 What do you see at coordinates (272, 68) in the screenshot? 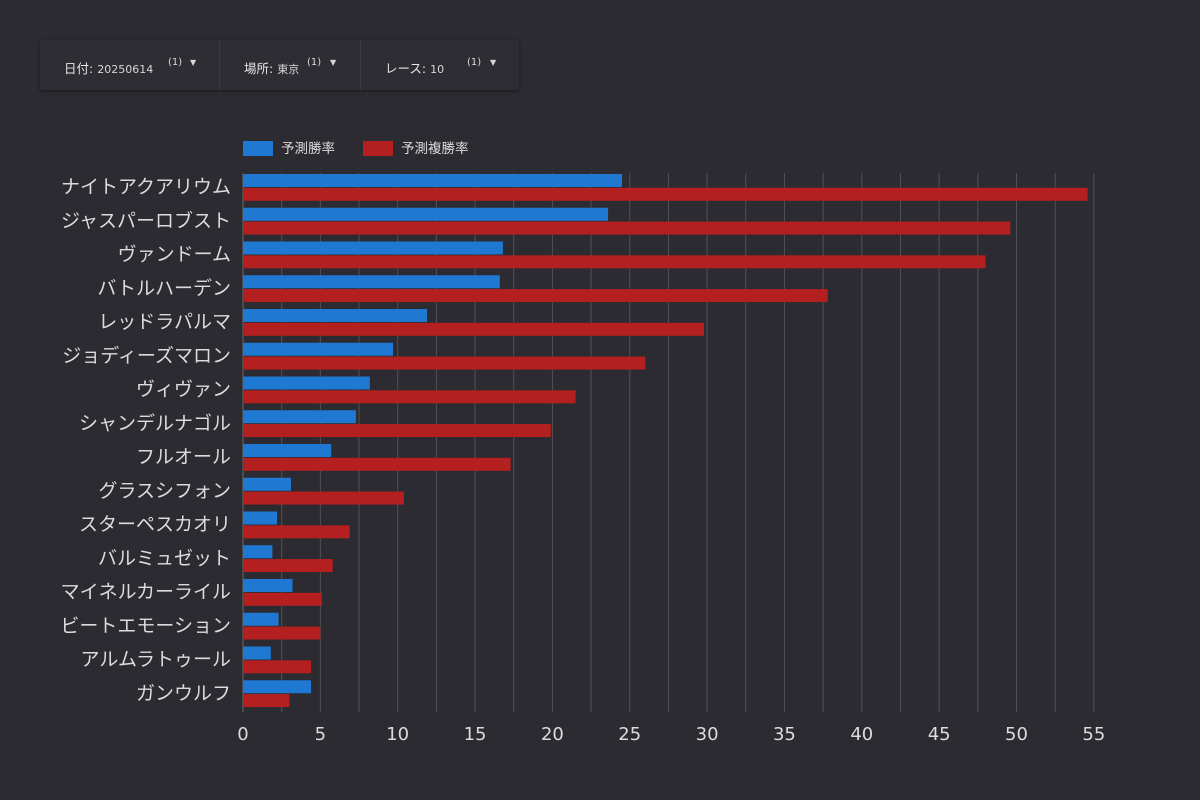
I see `venue-filter-label: 場所: 東京` at bounding box center [272, 68].